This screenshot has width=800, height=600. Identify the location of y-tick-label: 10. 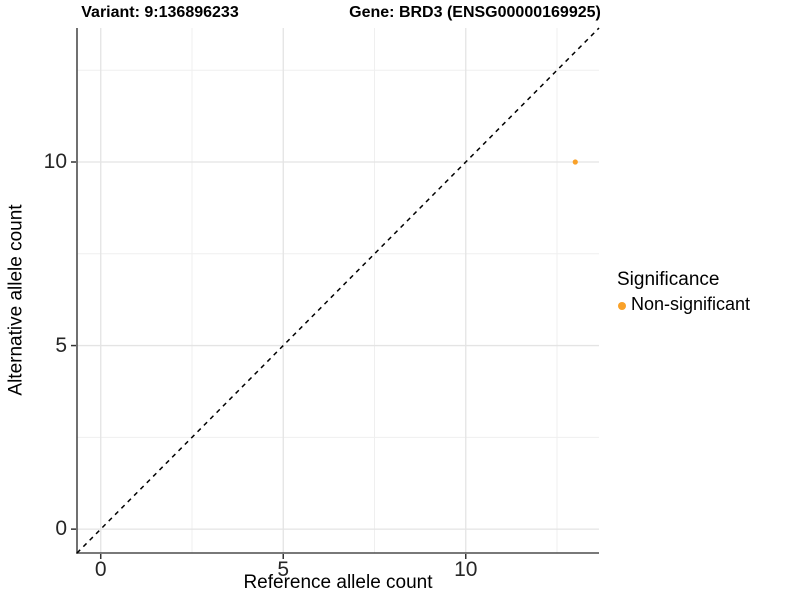
(55, 161).